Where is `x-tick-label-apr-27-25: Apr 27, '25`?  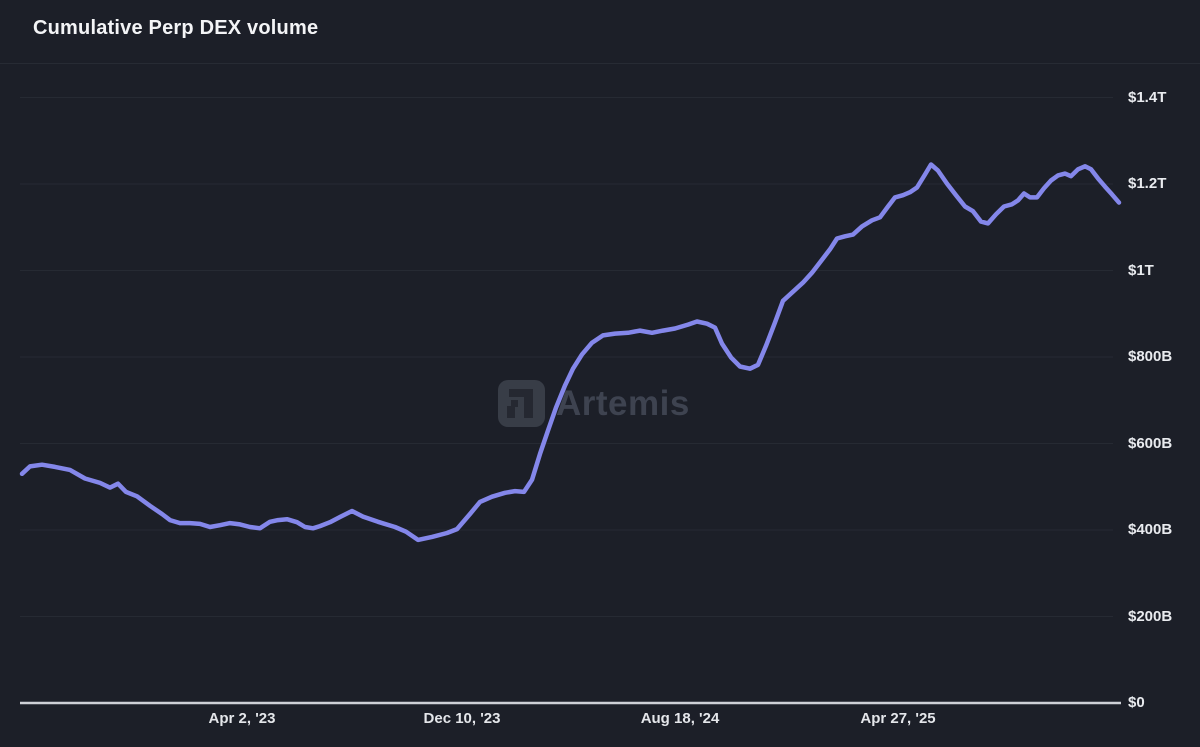
x-tick-label-apr-27-25: Apr 27, '25 is located at coordinates (898, 718).